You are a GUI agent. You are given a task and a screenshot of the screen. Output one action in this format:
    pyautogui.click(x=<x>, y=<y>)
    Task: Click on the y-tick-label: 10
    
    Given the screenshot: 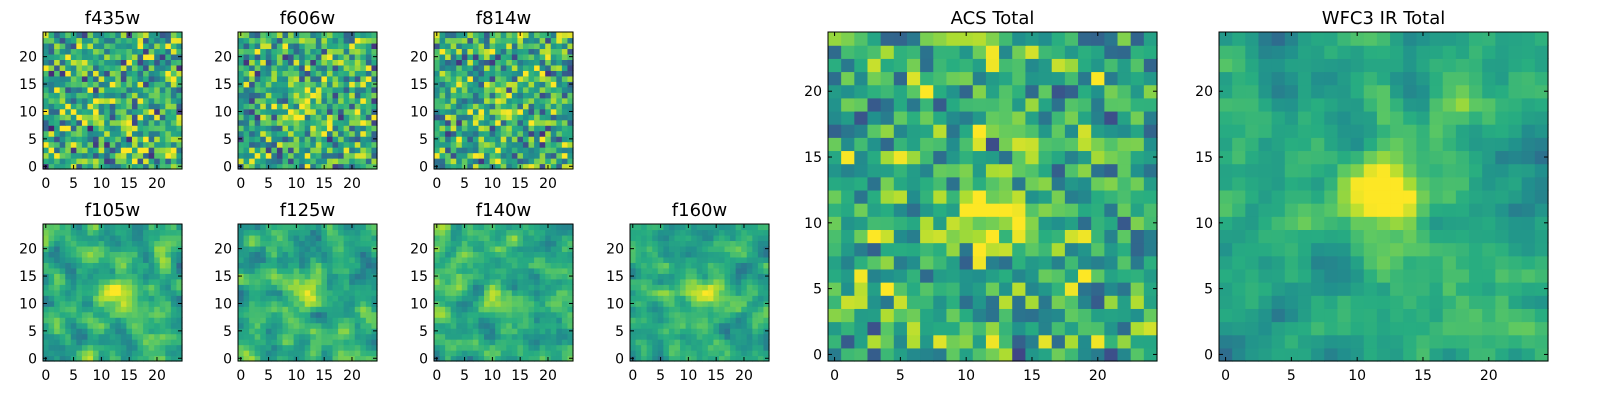 What is the action you would take?
    pyautogui.click(x=223, y=304)
    